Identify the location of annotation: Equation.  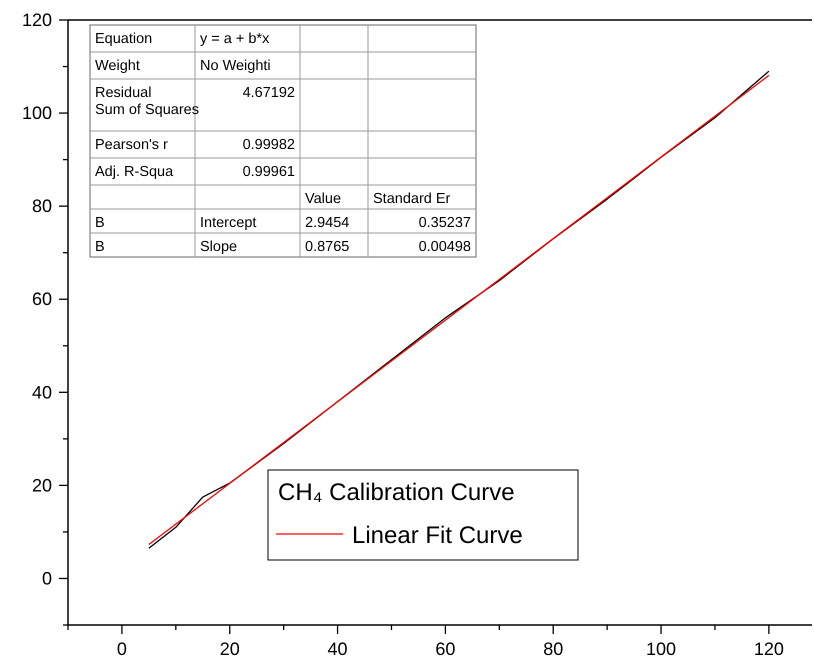
(123, 39).